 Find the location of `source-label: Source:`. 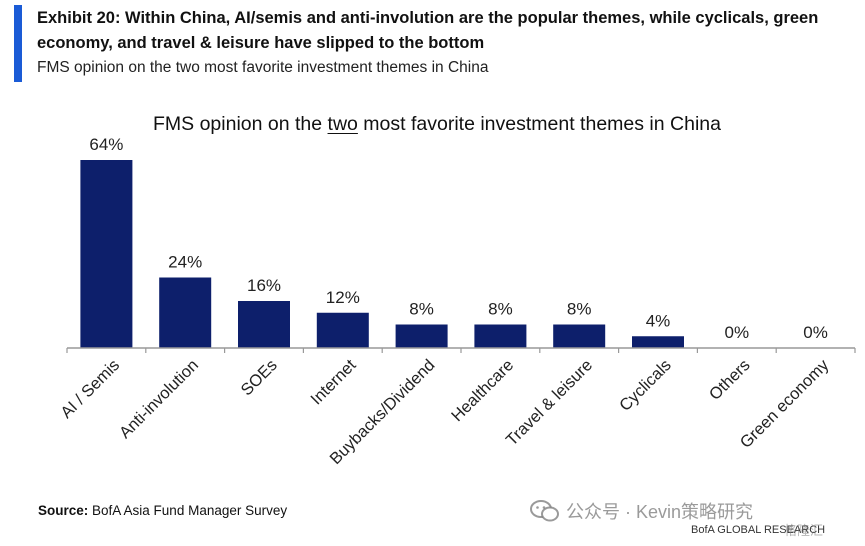

source-label: Source: is located at coordinates (63, 510).